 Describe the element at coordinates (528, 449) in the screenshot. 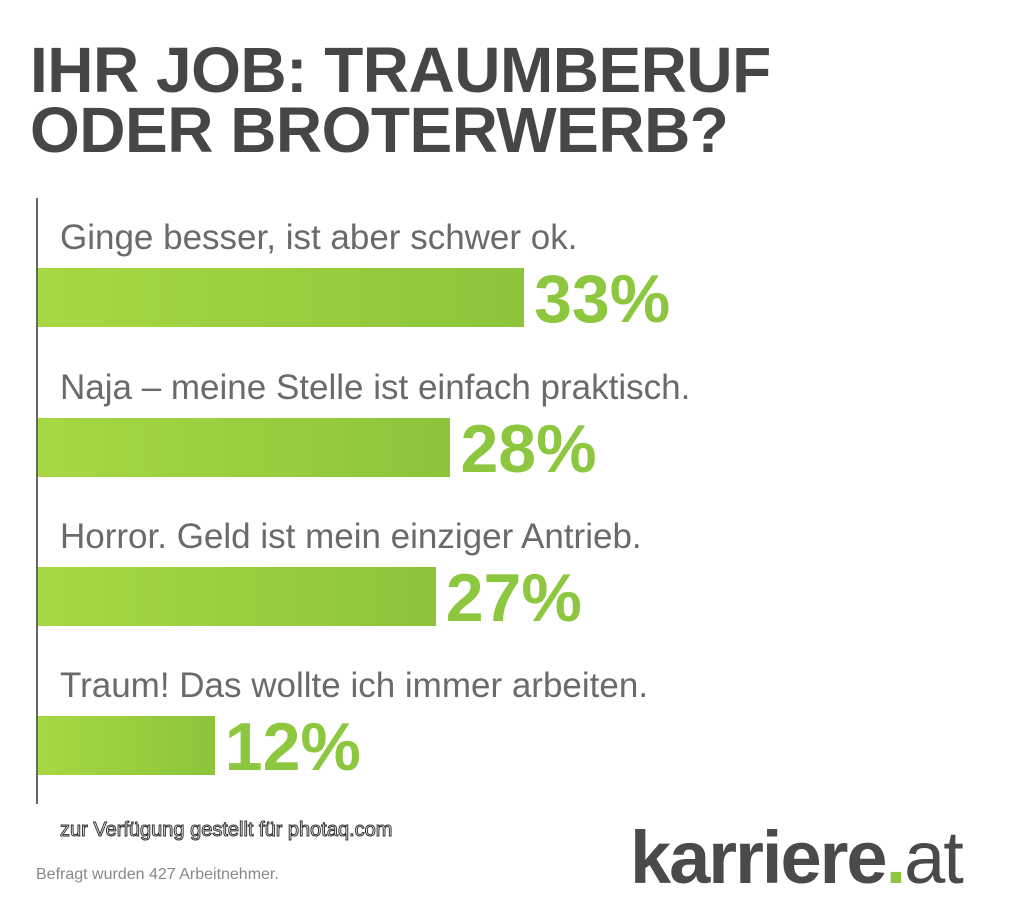

I see `value-label: 28%` at that location.